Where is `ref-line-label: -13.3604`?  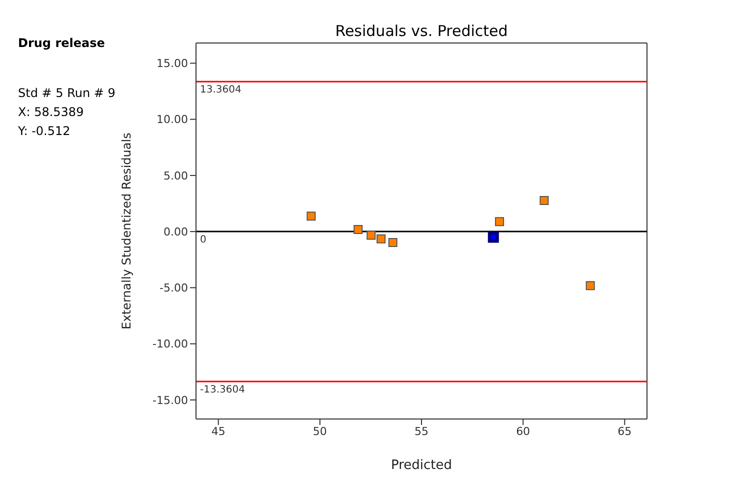 ref-line-label: -13.3604 is located at coordinates (222, 390).